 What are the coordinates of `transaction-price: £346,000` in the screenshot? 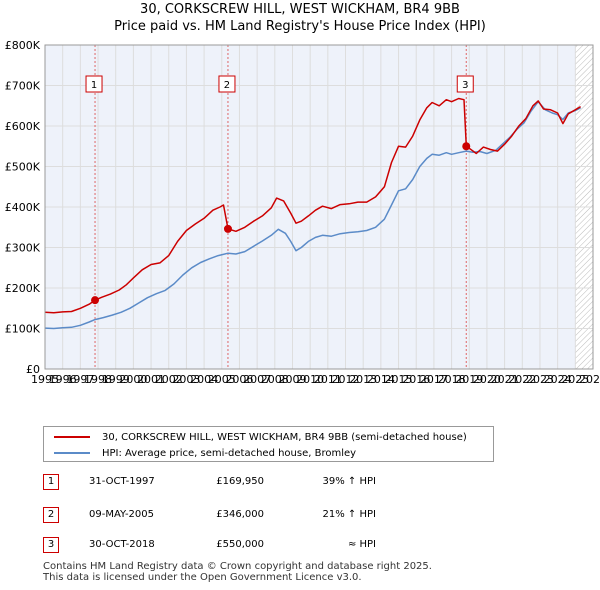 It's located at (240, 514).